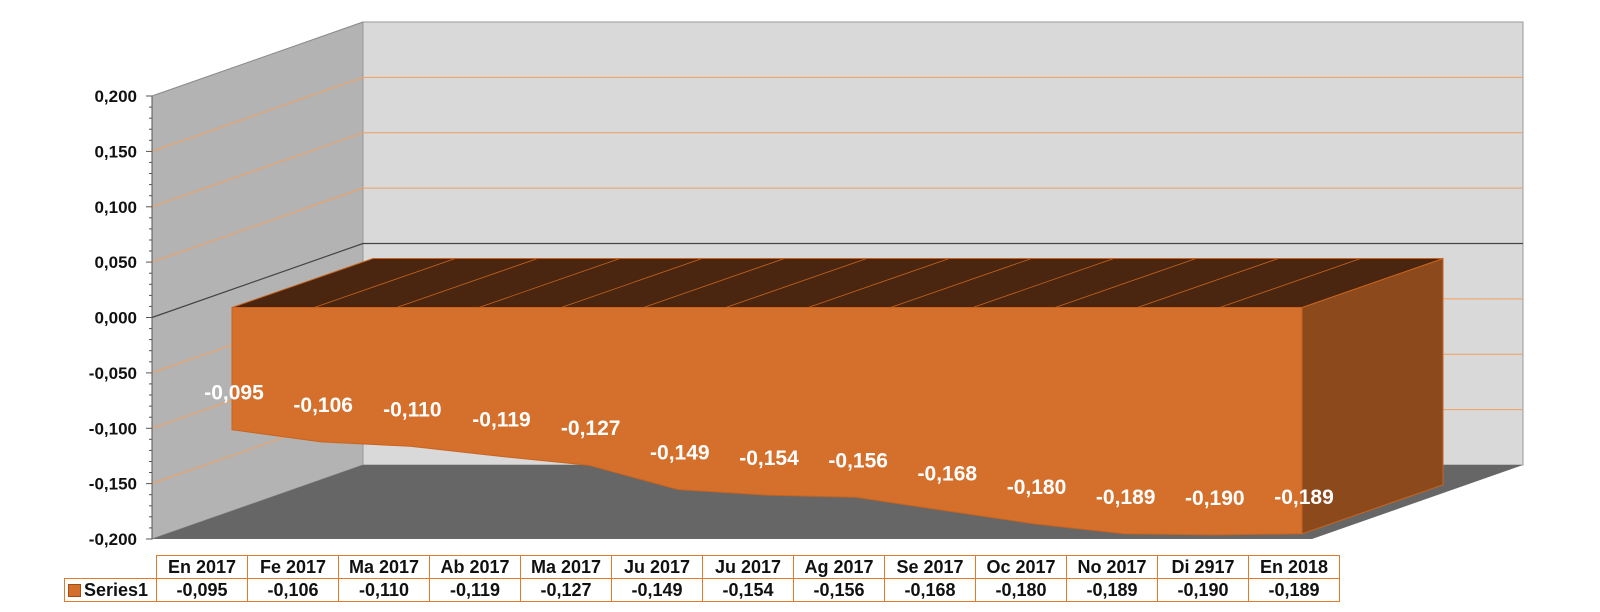 The image size is (1600, 612). Describe the element at coordinates (475, 567) in the screenshot. I see `x-tick-label: Ab 2017` at that location.